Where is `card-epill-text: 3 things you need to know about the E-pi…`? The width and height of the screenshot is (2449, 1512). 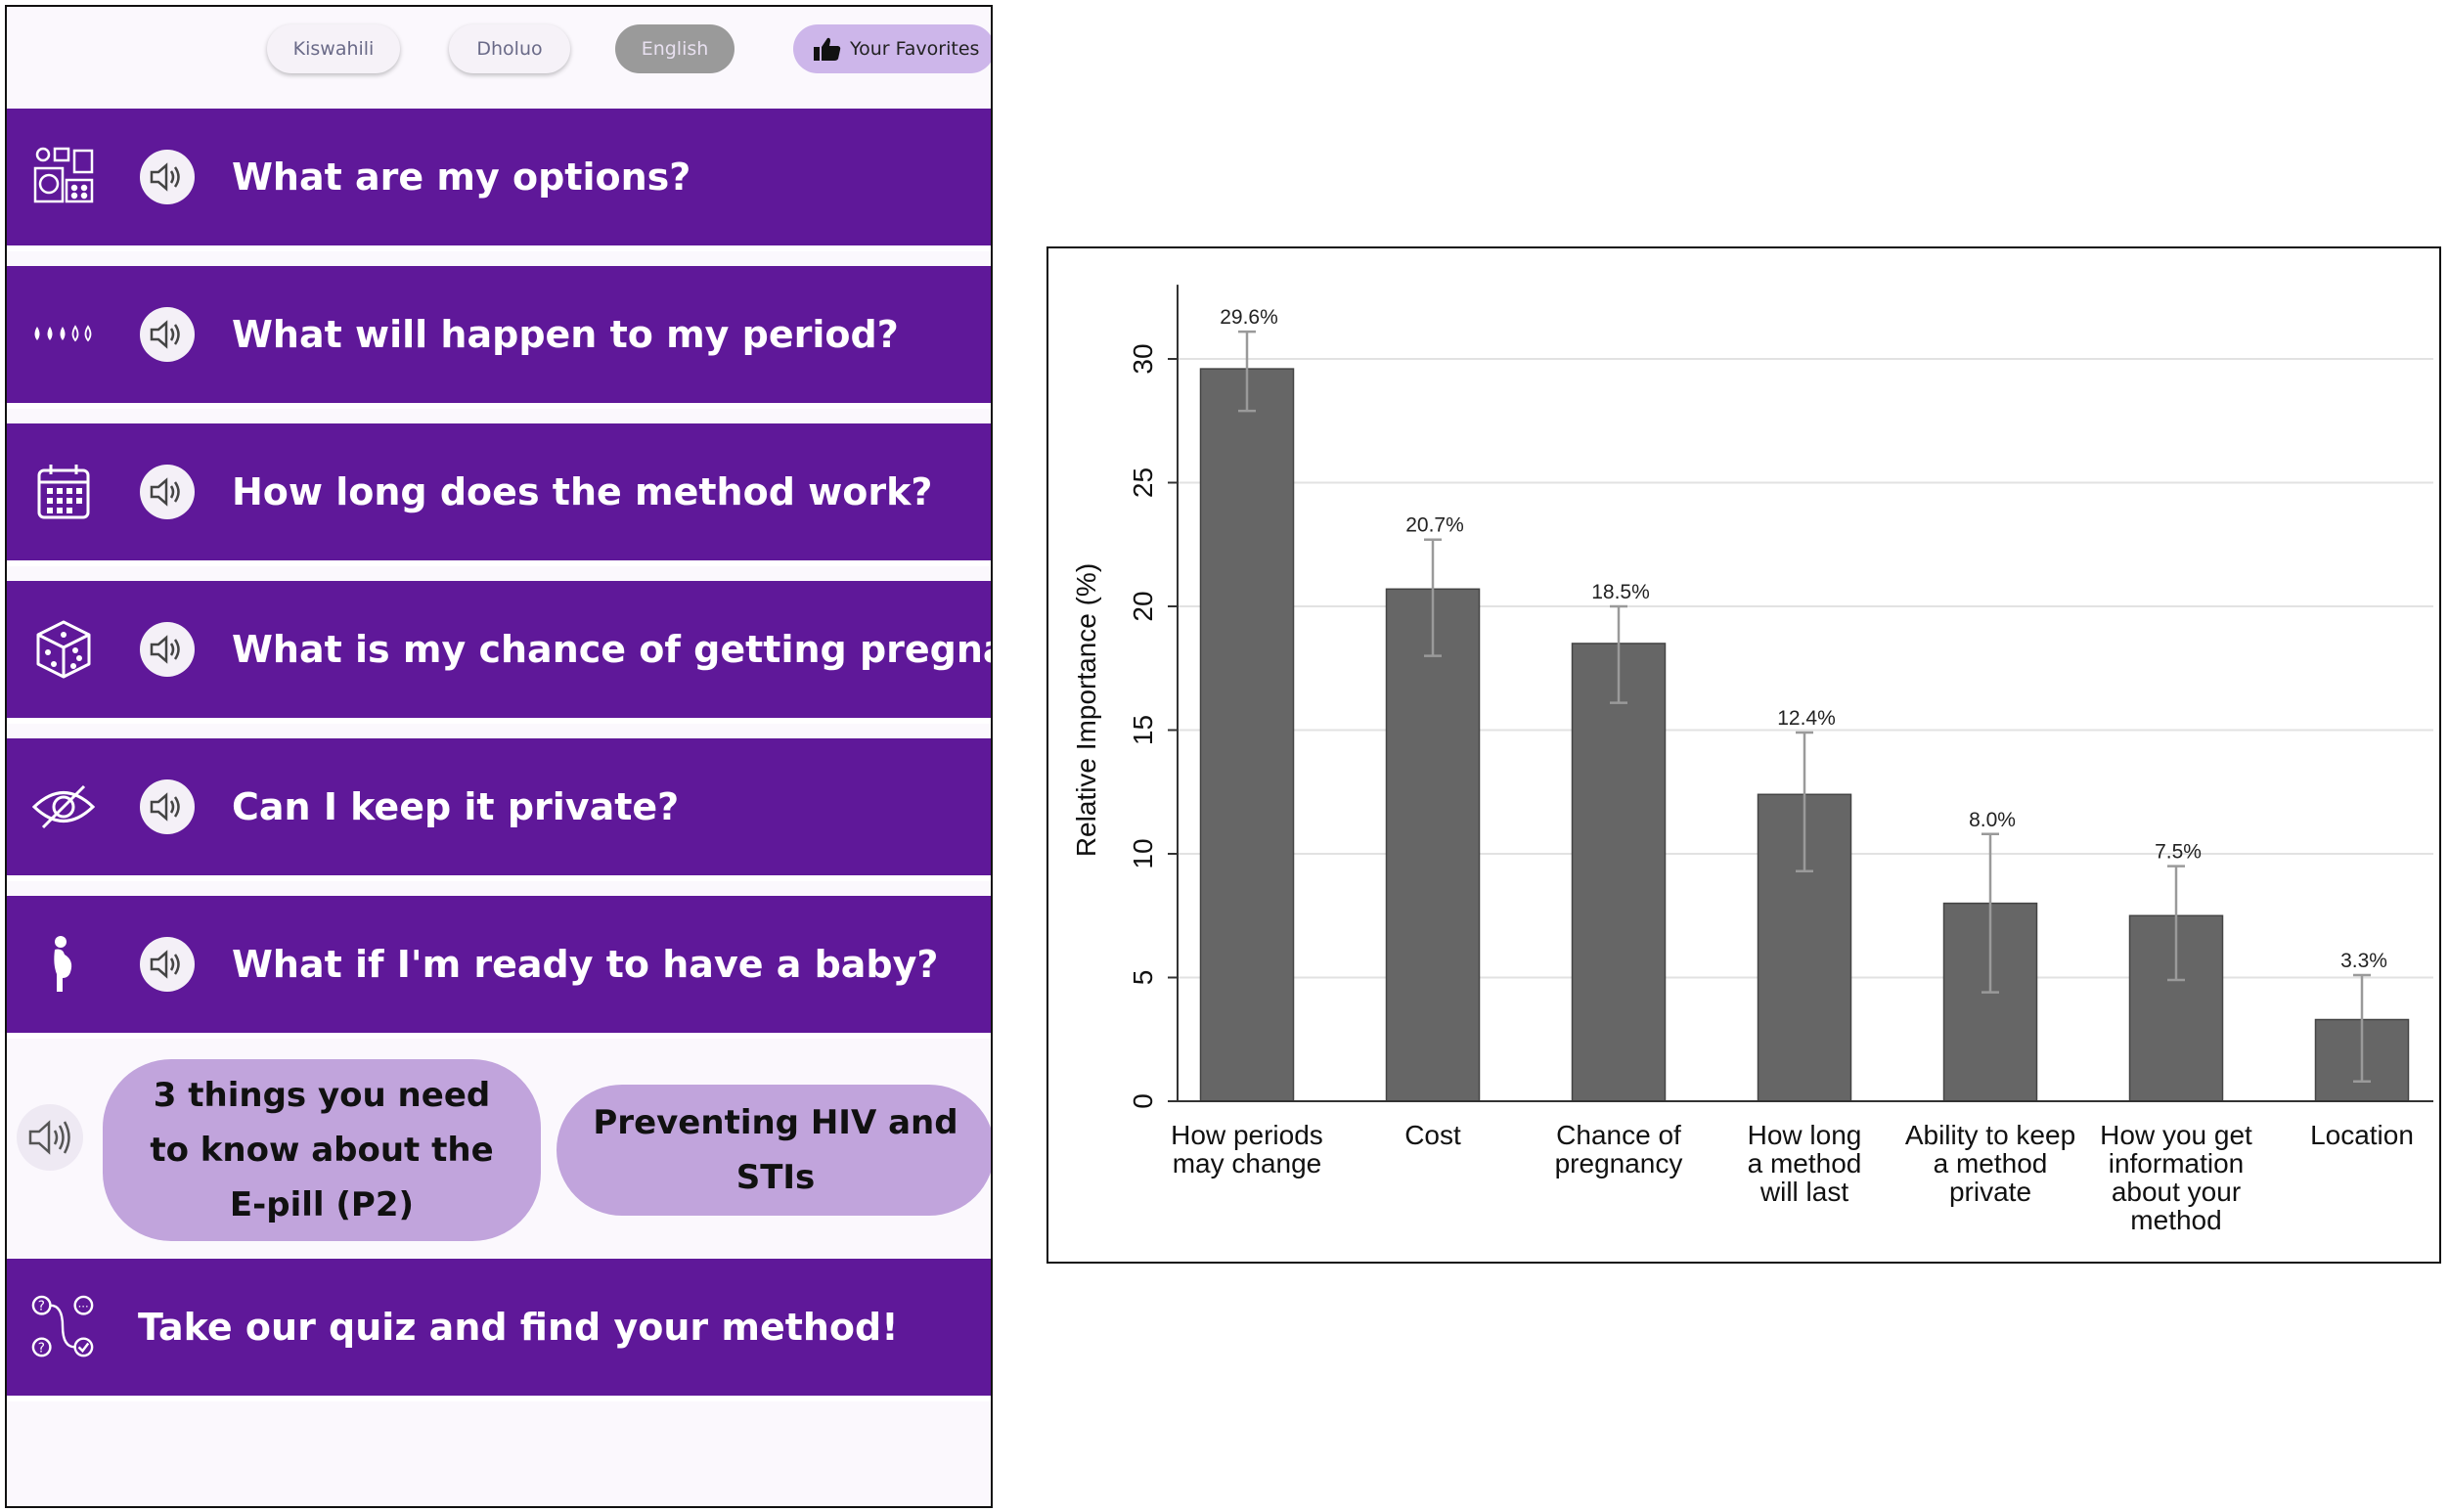
card-epill-text: 3 things you need to know about the E-pi… is located at coordinates (321, 1150).